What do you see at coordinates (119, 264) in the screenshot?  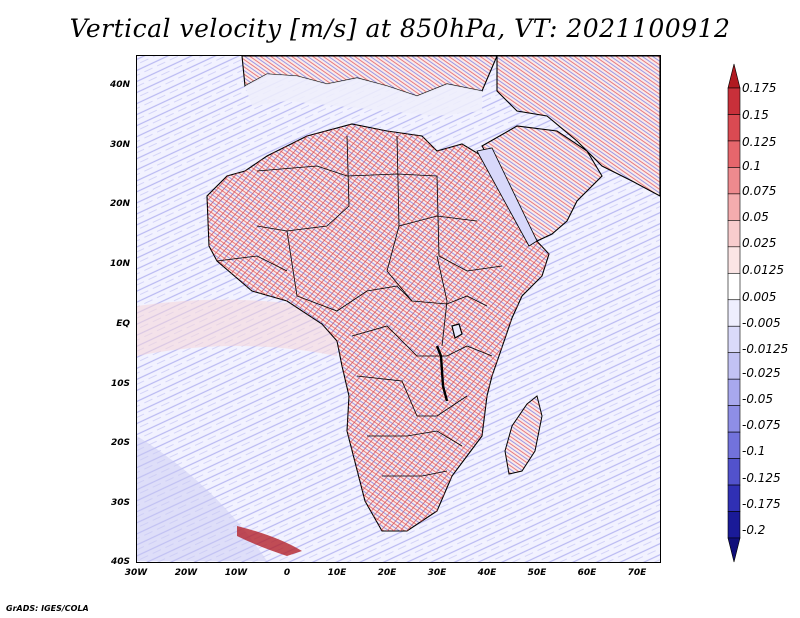 I see `lat-label-10n: 10N` at bounding box center [119, 264].